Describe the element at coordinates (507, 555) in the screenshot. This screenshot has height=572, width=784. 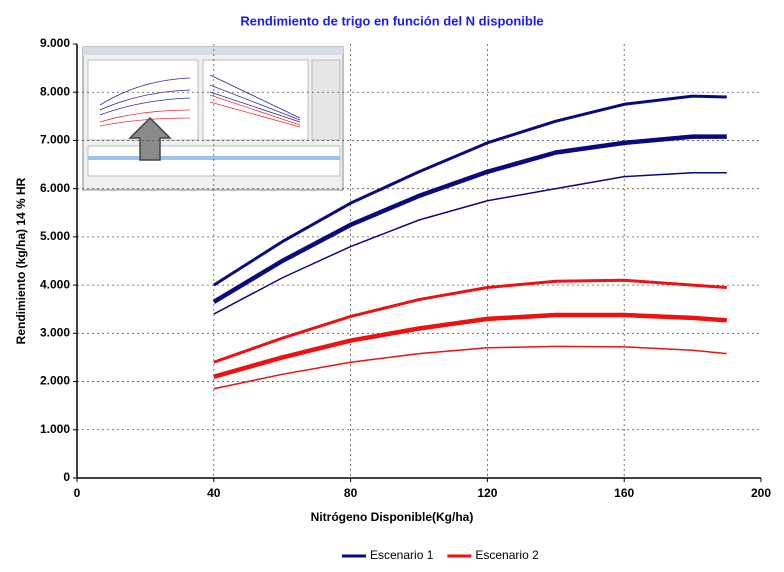
I see `legend-label: Escenario 2` at that location.